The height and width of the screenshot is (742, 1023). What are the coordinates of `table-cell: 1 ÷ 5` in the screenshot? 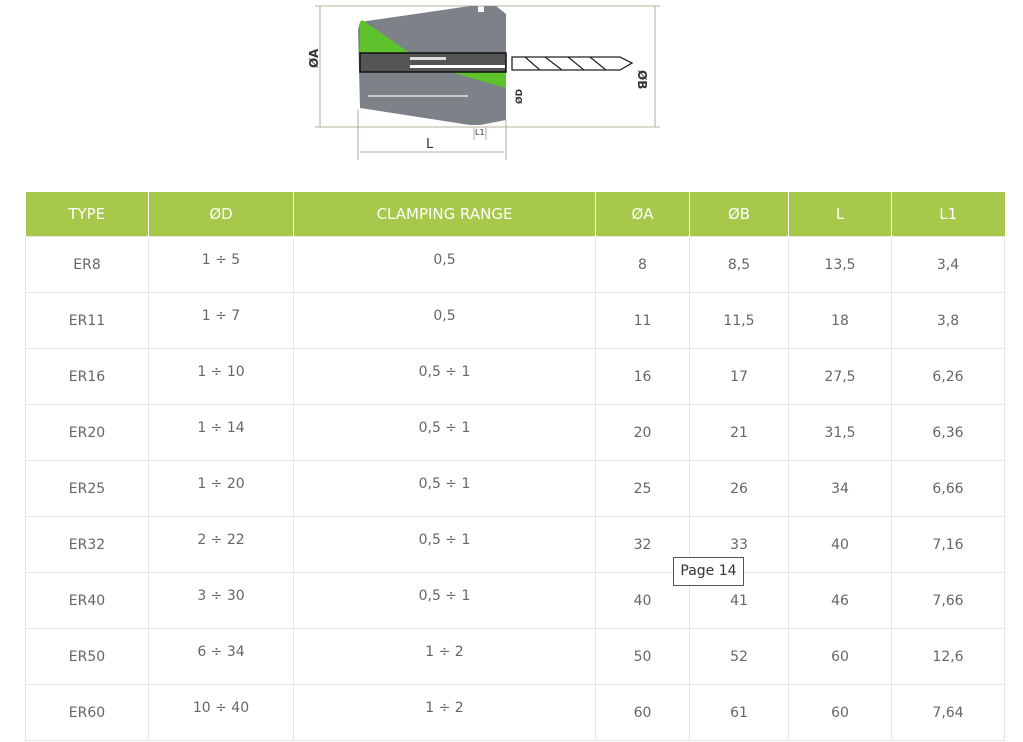 It's located at (221, 264).